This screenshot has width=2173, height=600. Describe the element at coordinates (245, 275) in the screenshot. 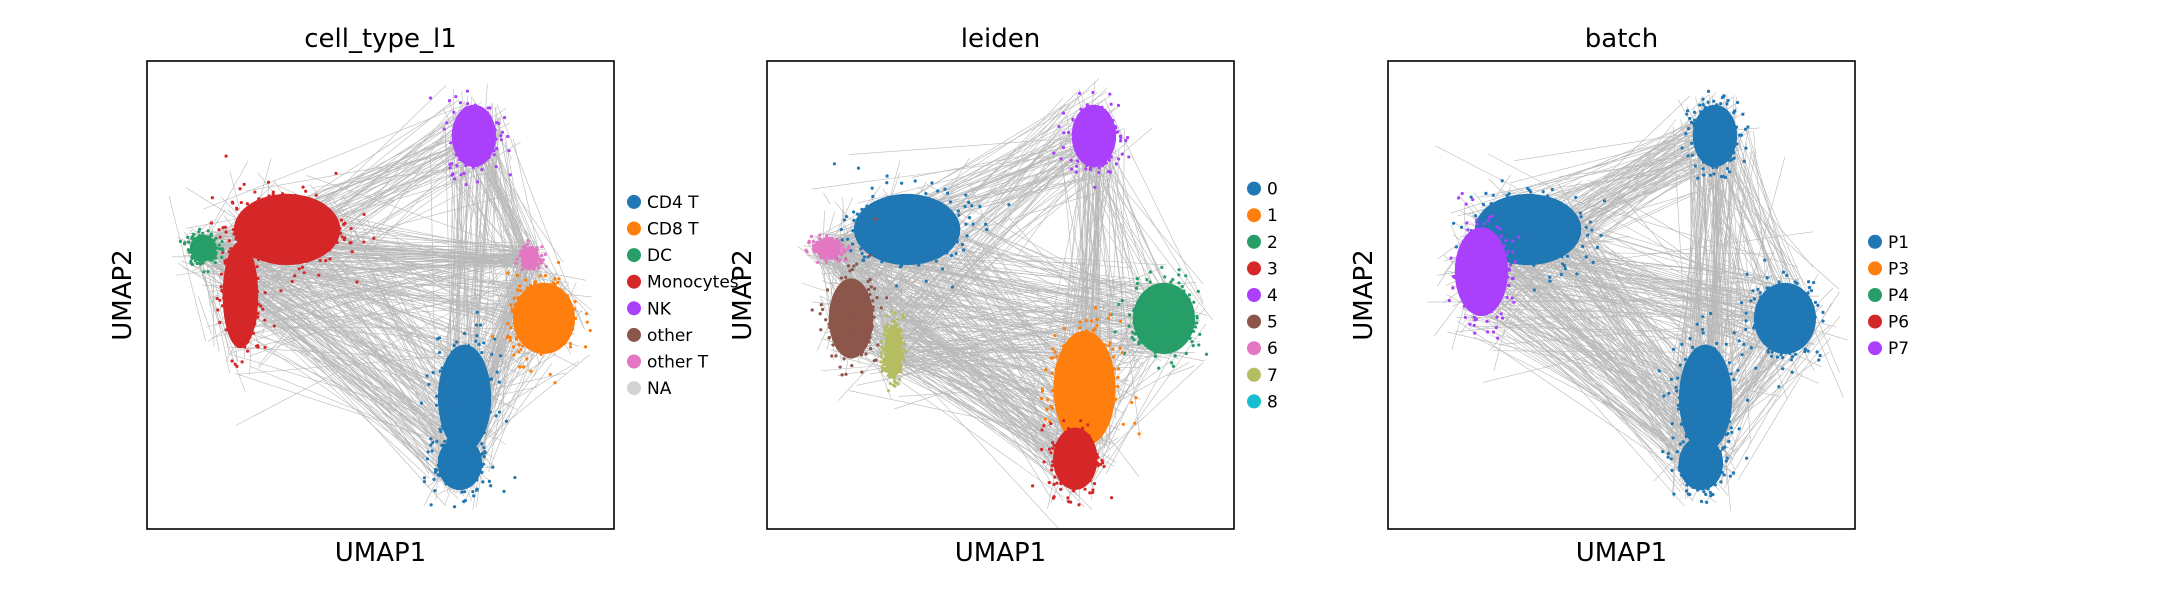

I see `cluster-monocytes` at that location.